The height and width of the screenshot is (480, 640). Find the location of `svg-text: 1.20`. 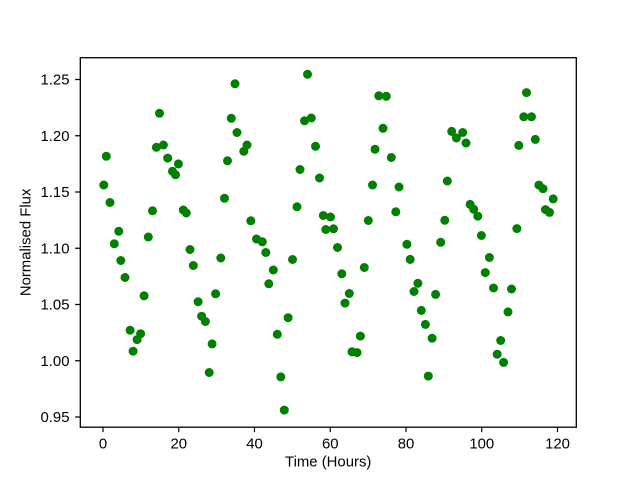

svg-text: 1.20 is located at coordinates (55, 137).